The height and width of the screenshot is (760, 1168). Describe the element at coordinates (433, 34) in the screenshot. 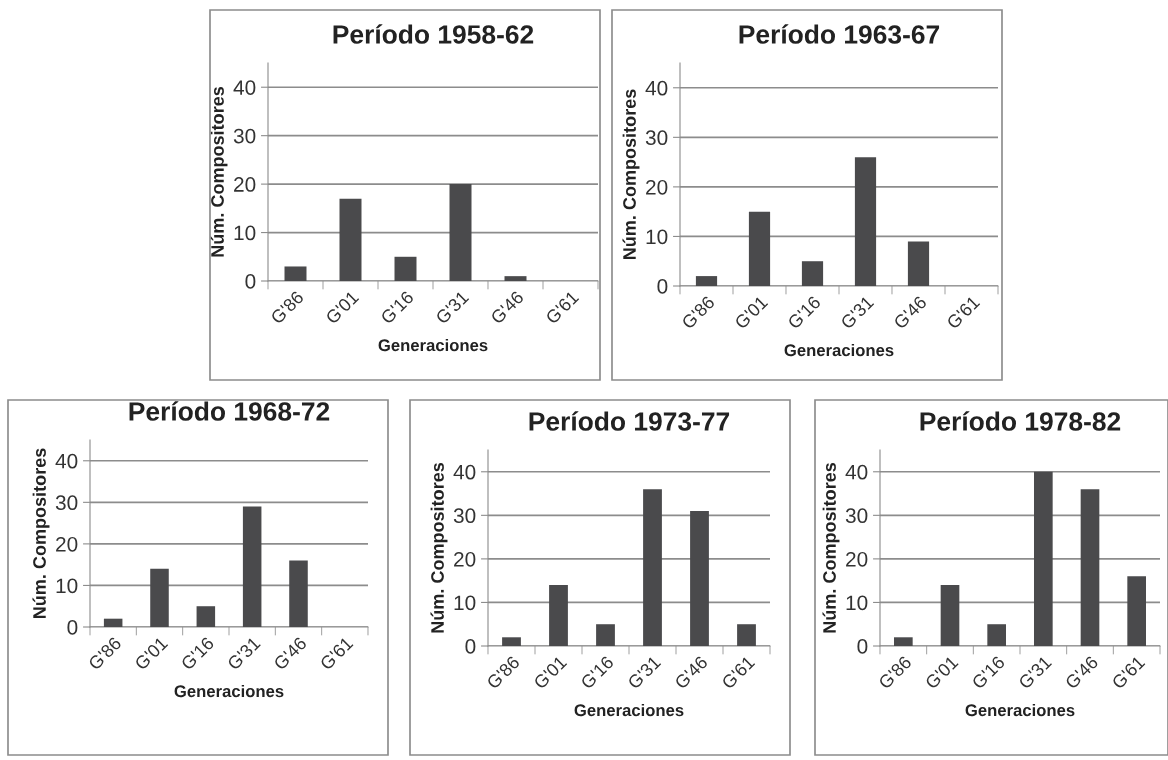

I see `chart-title: Período 1958-62` at that location.